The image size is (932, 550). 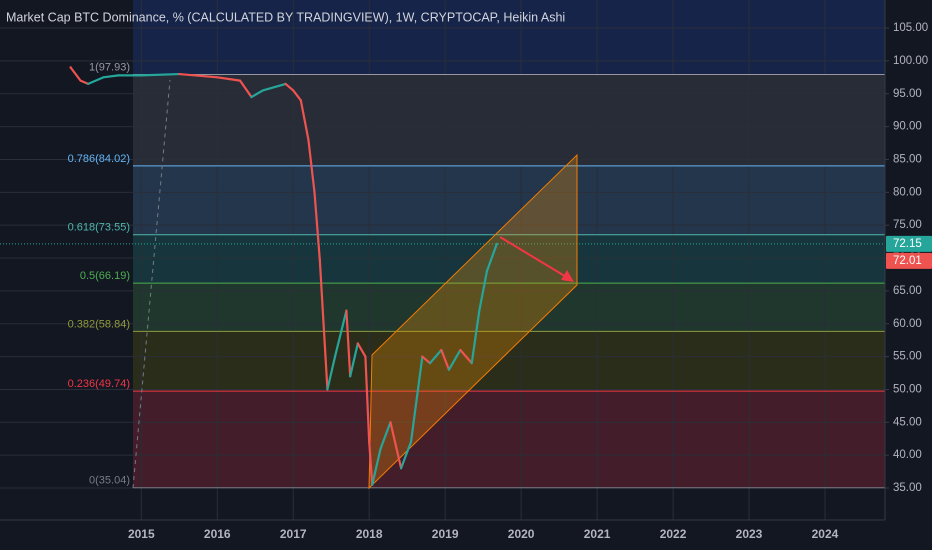 I want to click on x-tick-label: 2020, so click(x=521, y=534).